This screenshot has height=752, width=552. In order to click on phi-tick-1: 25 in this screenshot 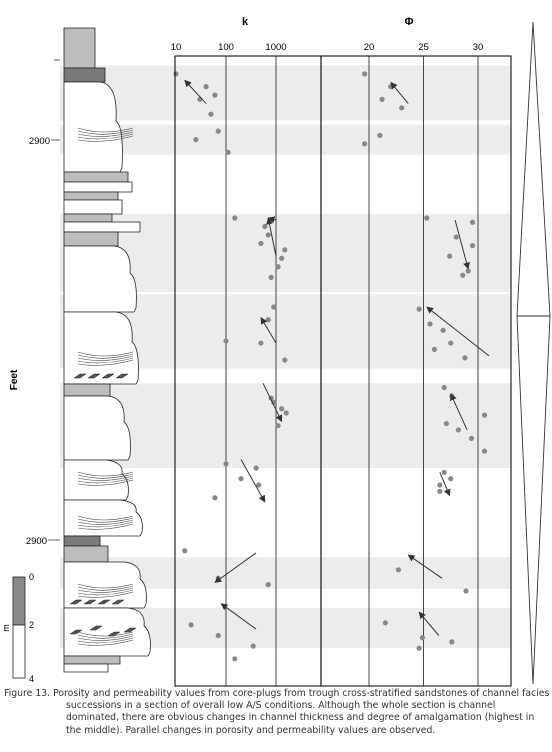, I will do `click(423, 47)`.